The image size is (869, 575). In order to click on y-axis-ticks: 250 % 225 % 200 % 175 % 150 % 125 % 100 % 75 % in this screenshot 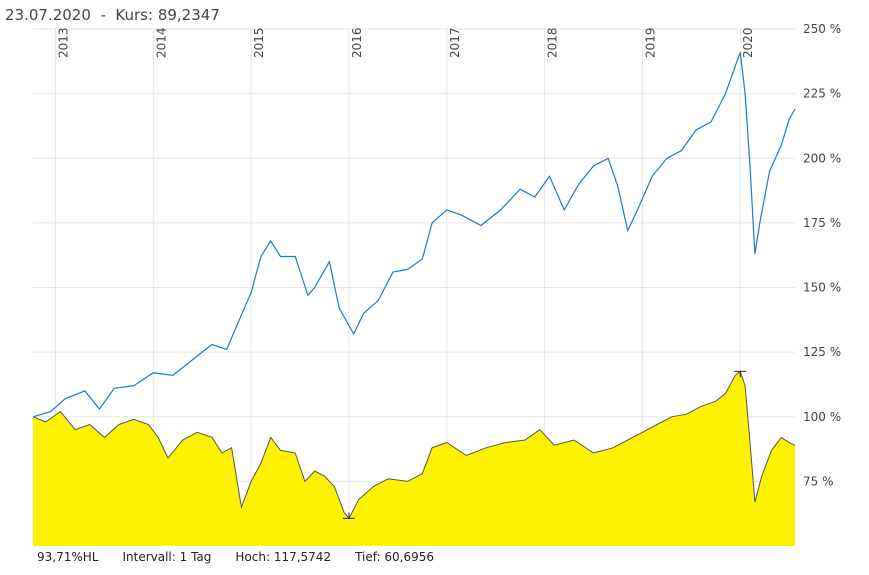, I will do `click(822, 255)`.